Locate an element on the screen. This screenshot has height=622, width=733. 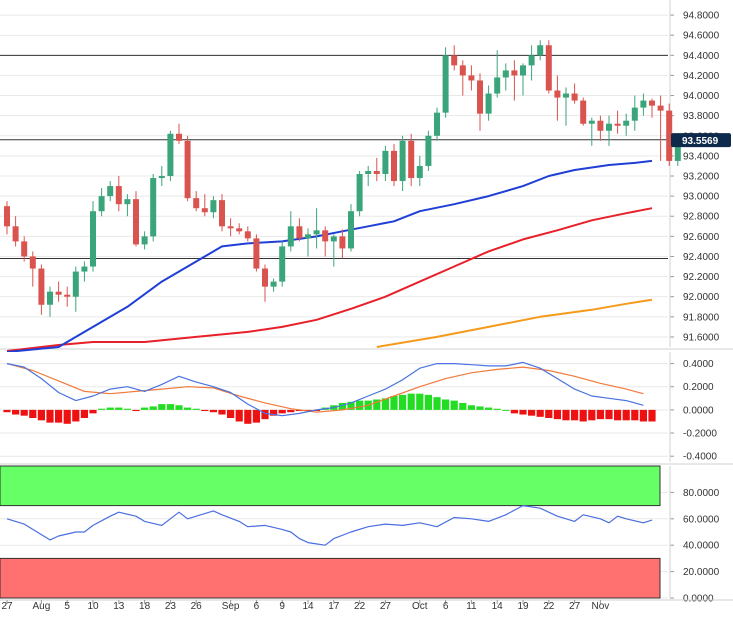
price-tick-label: 93.0000 is located at coordinates (701, 197).